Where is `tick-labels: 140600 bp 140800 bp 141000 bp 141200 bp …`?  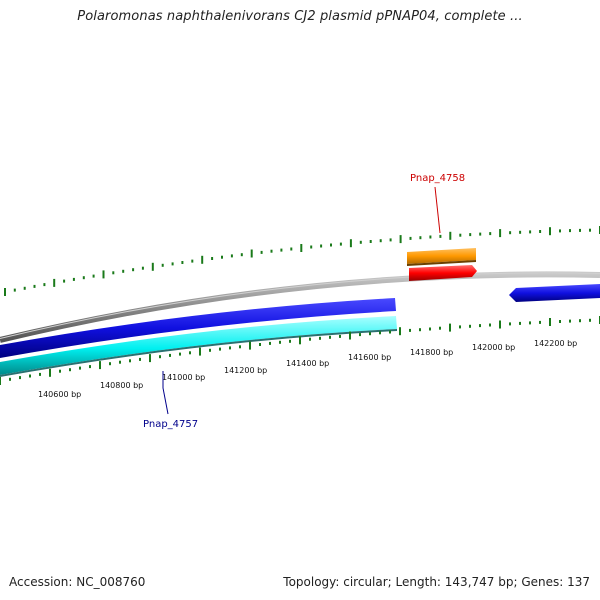
tick-labels: 140600 bp 140800 bp 141000 bp 141200 bp … is located at coordinates (307, 369).